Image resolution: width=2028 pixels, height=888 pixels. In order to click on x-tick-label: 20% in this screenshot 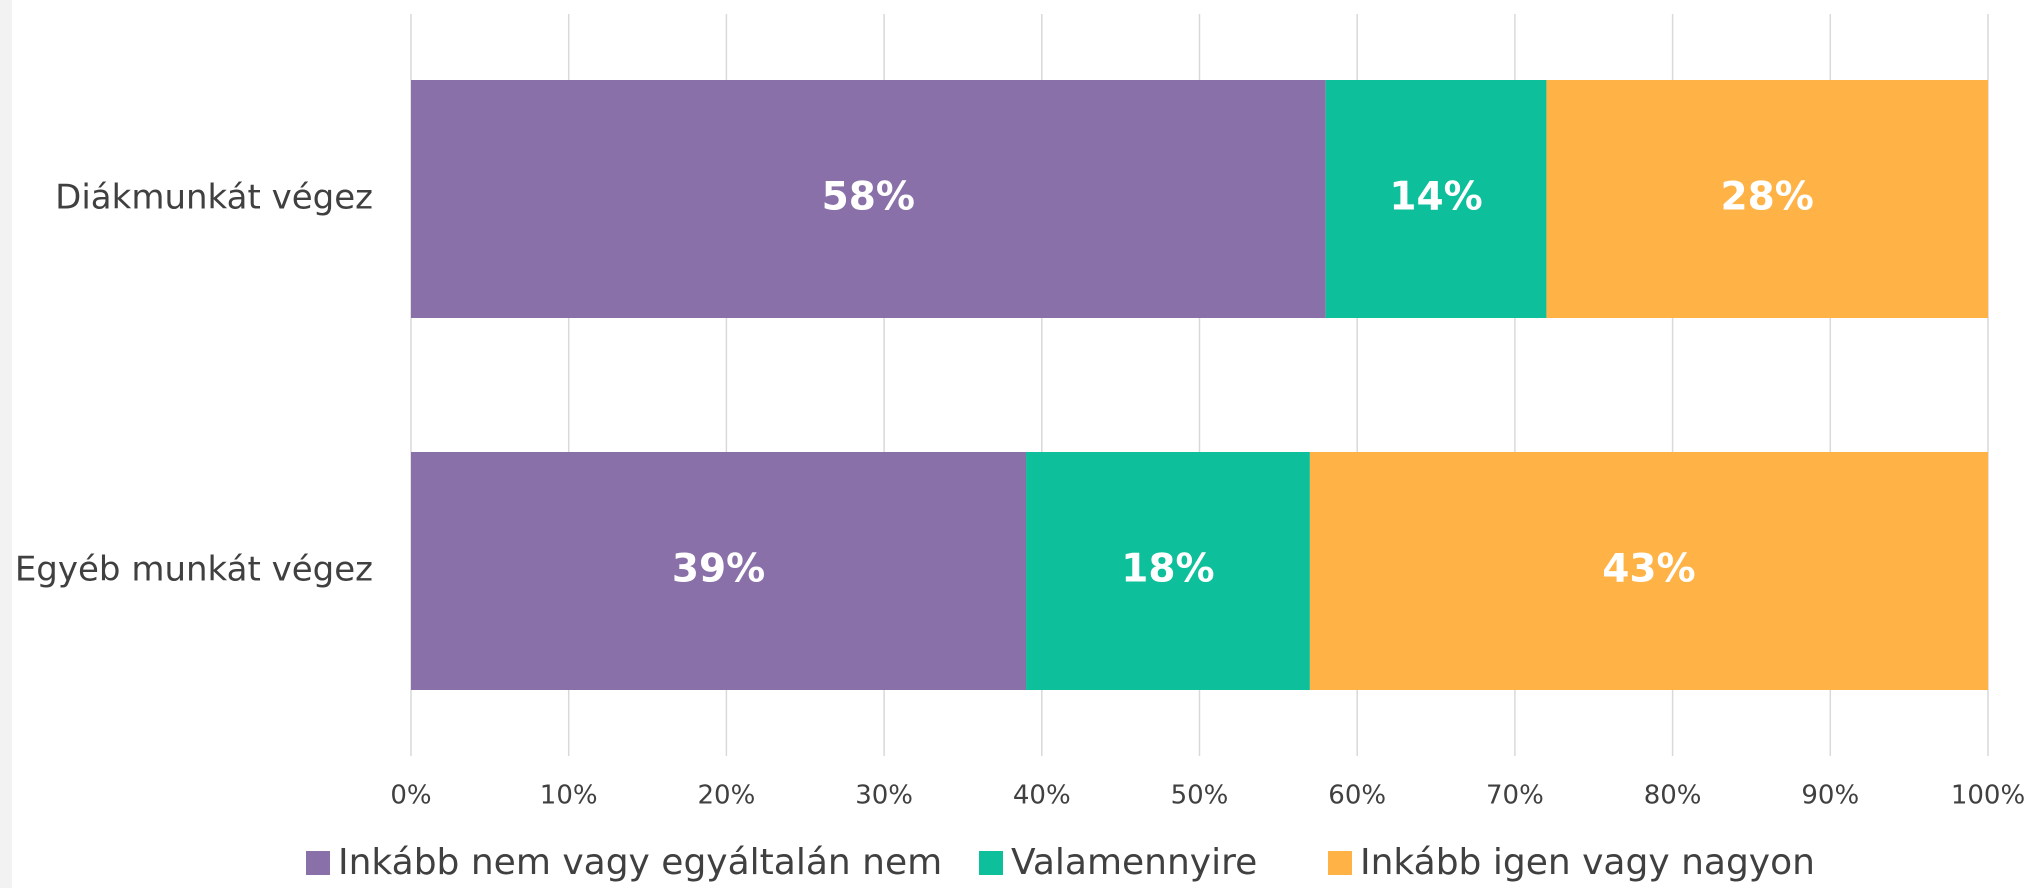, I will do `click(727, 796)`.